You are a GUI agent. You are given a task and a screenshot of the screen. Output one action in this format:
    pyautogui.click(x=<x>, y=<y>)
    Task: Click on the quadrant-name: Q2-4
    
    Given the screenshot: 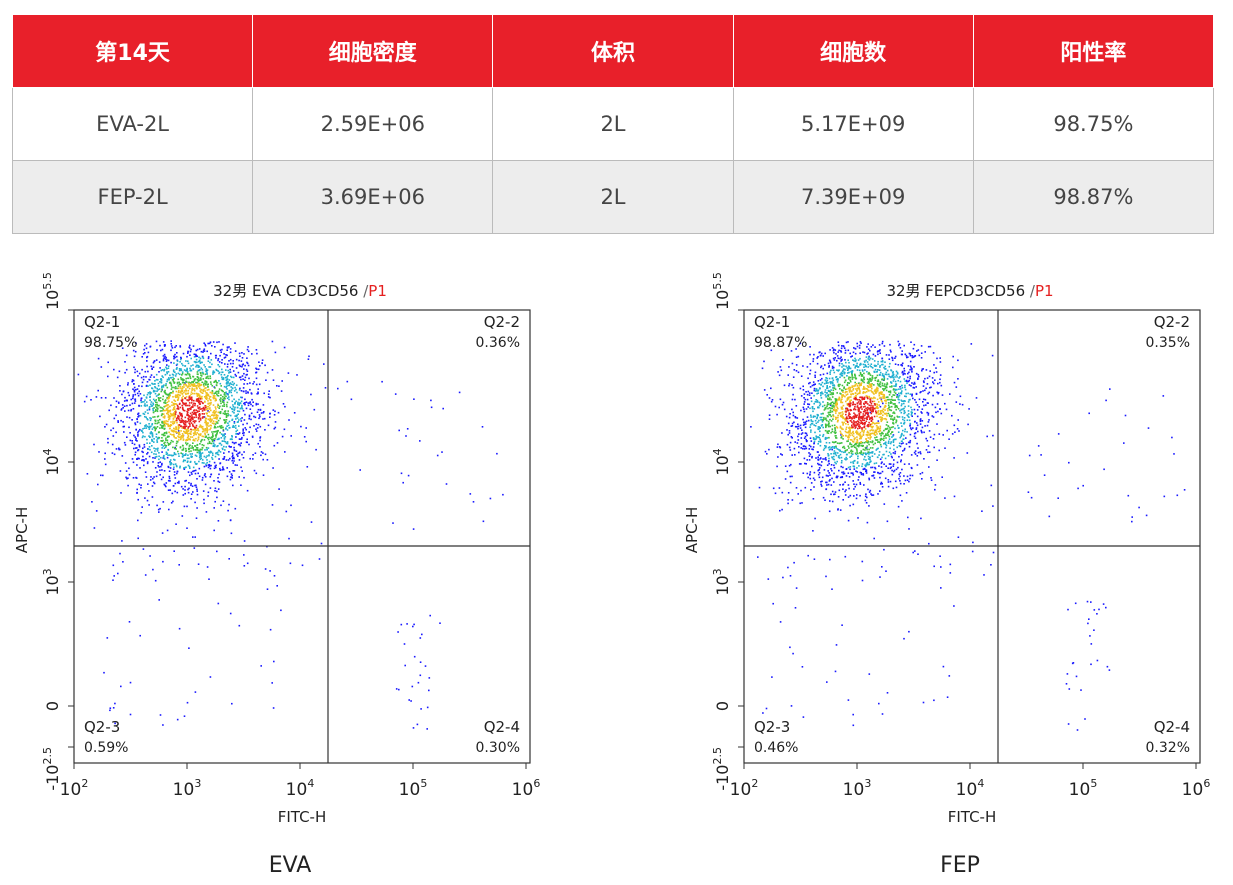 What is the action you would take?
    pyautogui.click(x=502, y=727)
    